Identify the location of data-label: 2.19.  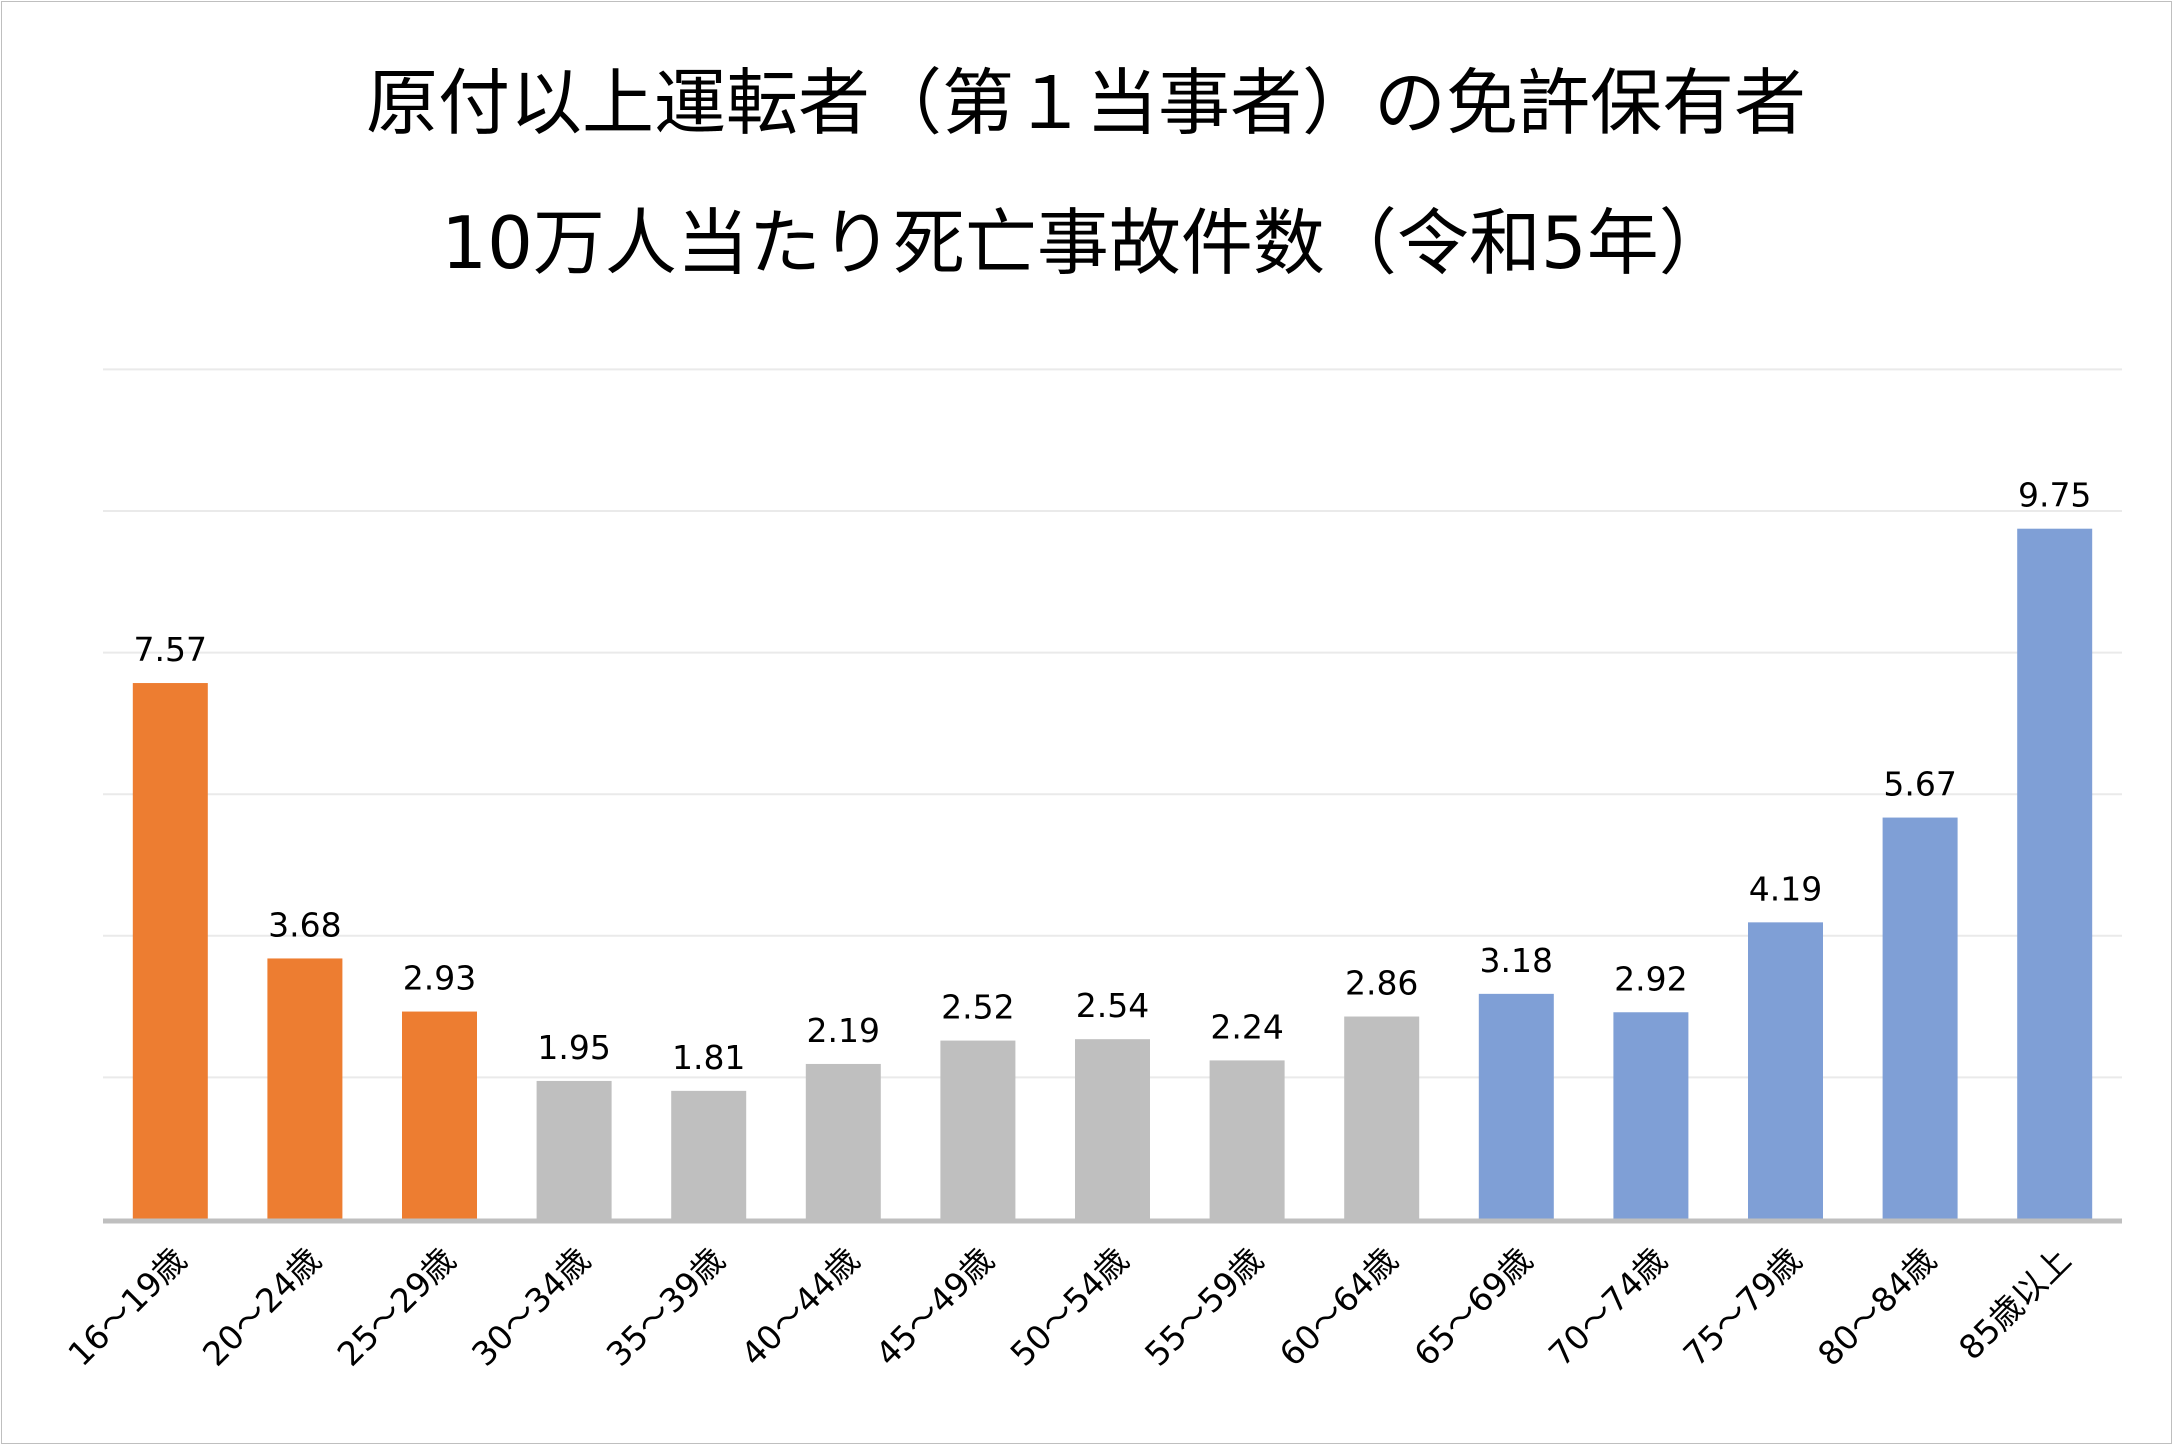
(843, 1030).